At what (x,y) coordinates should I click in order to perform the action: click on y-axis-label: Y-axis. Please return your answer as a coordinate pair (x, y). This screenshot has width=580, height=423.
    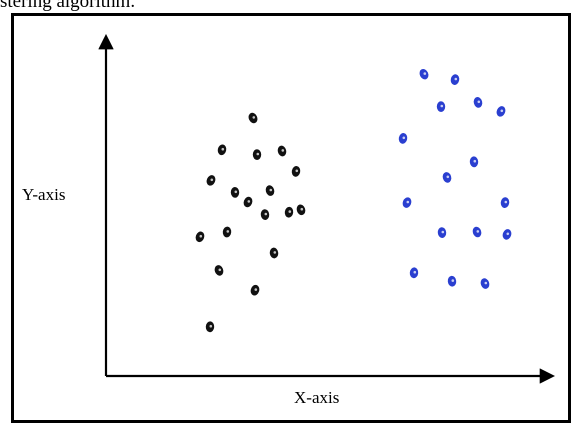
    Looking at the image, I should click on (43, 194).